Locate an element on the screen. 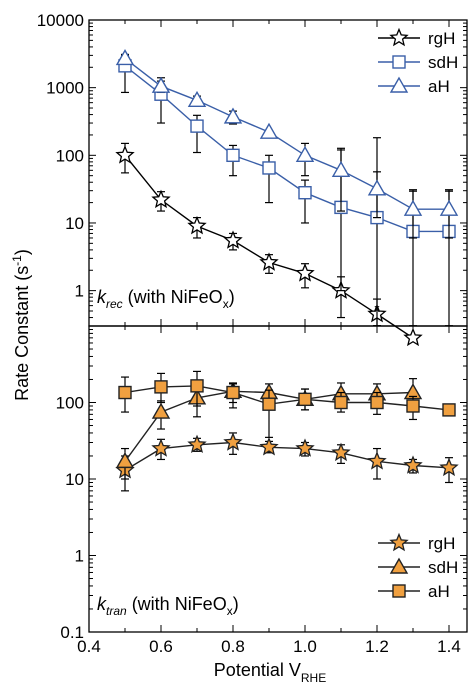 The image size is (475, 691). x-tick-label: 0.6 is located at coordinates (161, 646).